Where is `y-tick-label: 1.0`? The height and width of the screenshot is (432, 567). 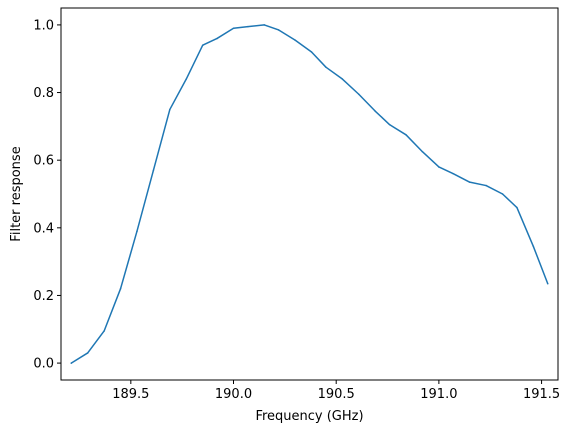 y-tick-label: 1.0 is located at coordinates (43, 25).